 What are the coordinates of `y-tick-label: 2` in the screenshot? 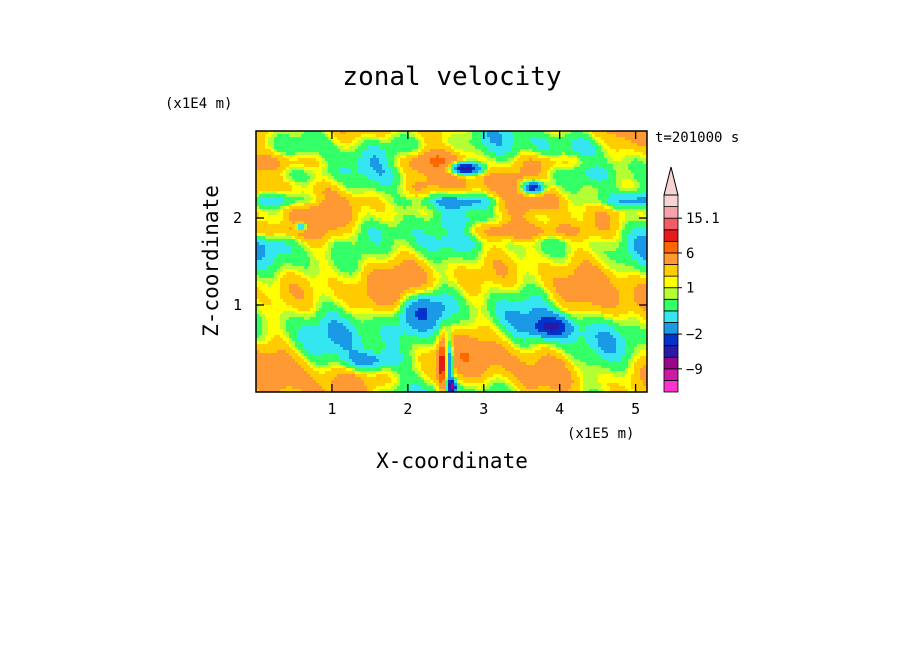 It's located at (237, 218).